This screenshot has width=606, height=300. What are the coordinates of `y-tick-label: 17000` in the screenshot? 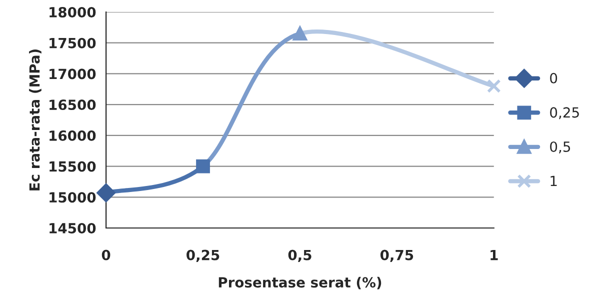 It's located at (73, 74).